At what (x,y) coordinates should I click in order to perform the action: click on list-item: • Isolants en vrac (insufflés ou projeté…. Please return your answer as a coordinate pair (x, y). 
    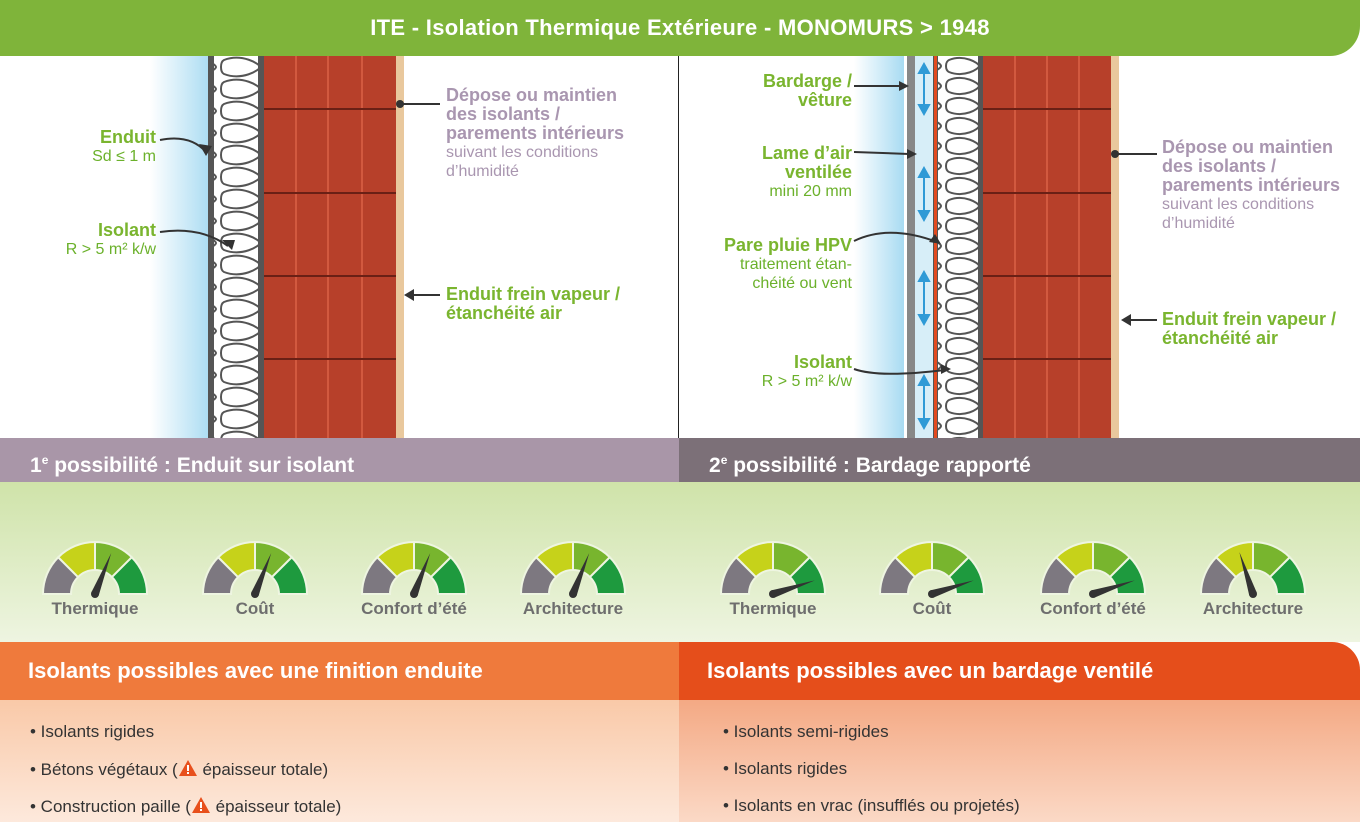
    Looking at the image, I should click on (871, 805).